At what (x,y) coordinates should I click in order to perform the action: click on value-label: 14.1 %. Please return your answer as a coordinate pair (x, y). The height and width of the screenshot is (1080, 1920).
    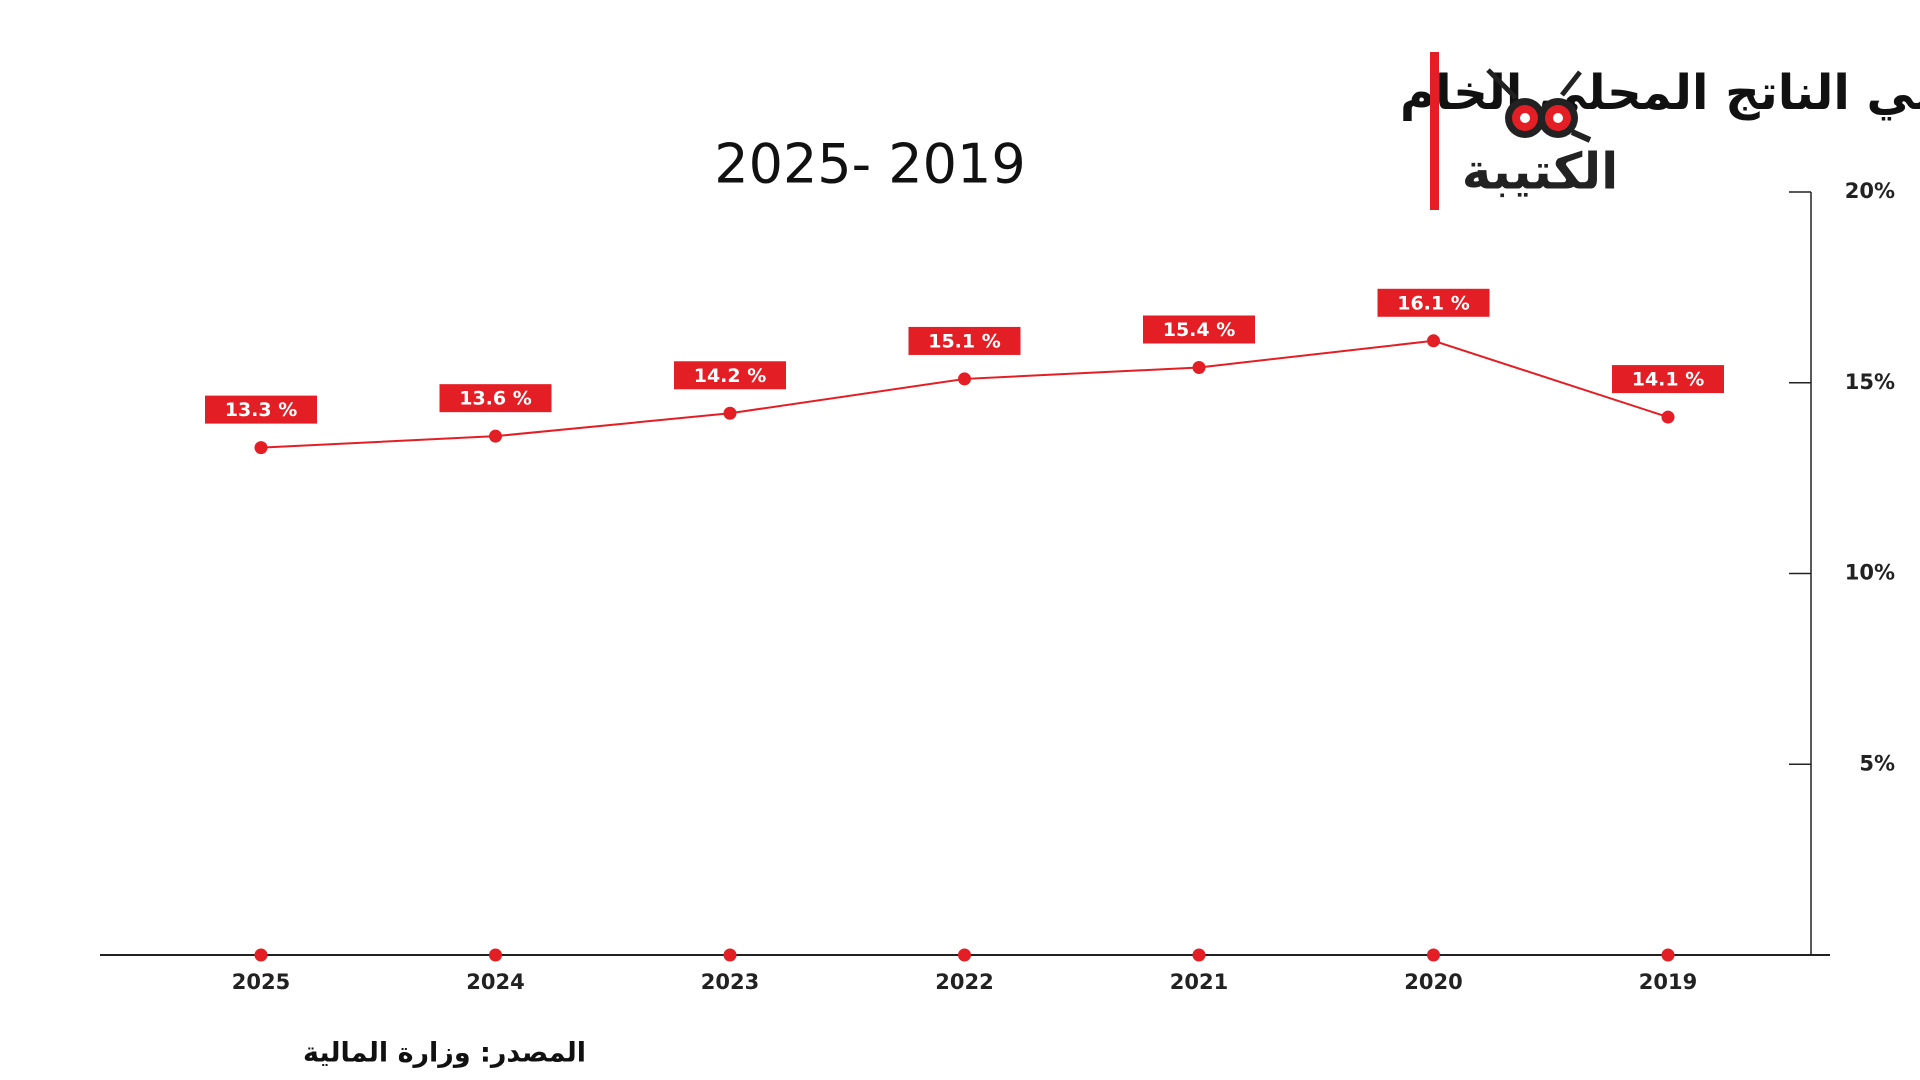
    Looking at the image, I should click on (1668, 380).